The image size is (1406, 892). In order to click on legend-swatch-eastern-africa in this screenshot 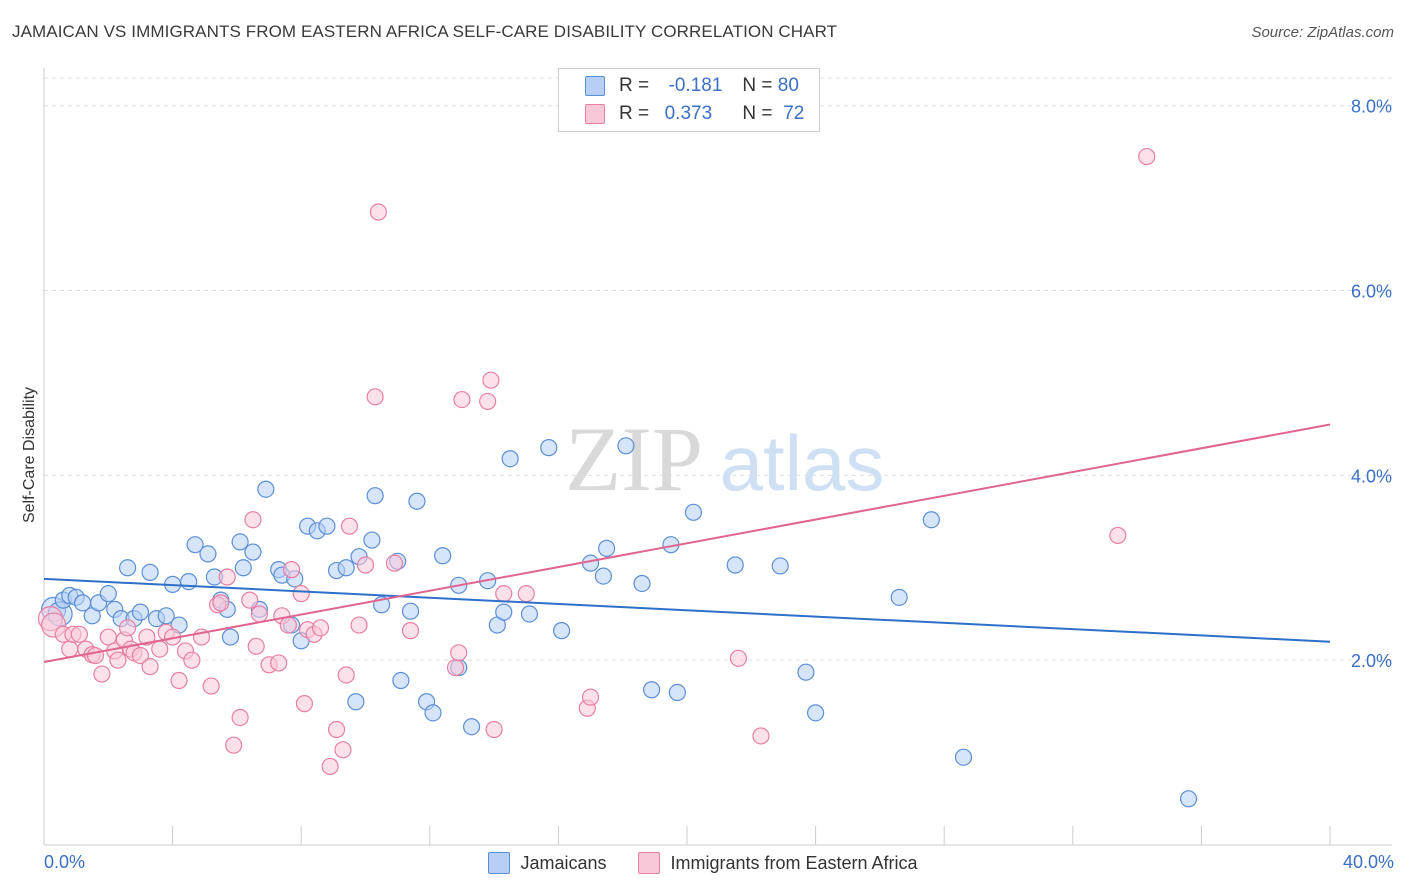, I will do `click(649, 863)`.